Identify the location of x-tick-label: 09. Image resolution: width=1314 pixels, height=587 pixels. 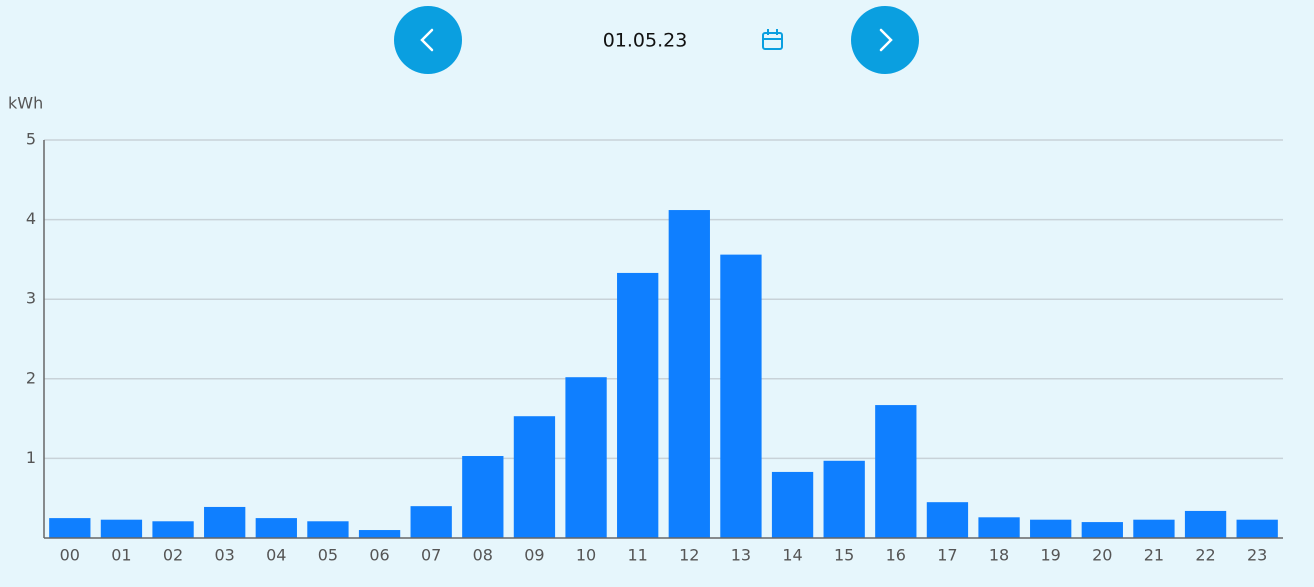
(534, 555).